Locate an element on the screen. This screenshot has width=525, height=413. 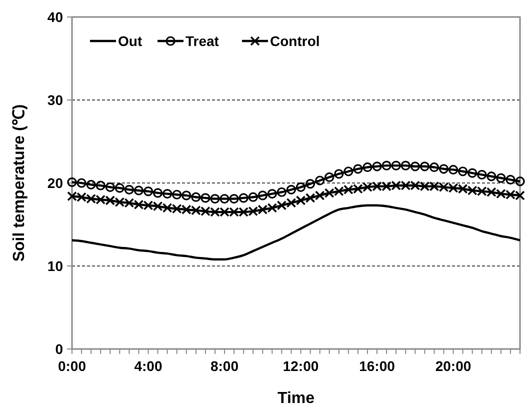
y-tick-label: 30 is located at coordinates (55, 100).